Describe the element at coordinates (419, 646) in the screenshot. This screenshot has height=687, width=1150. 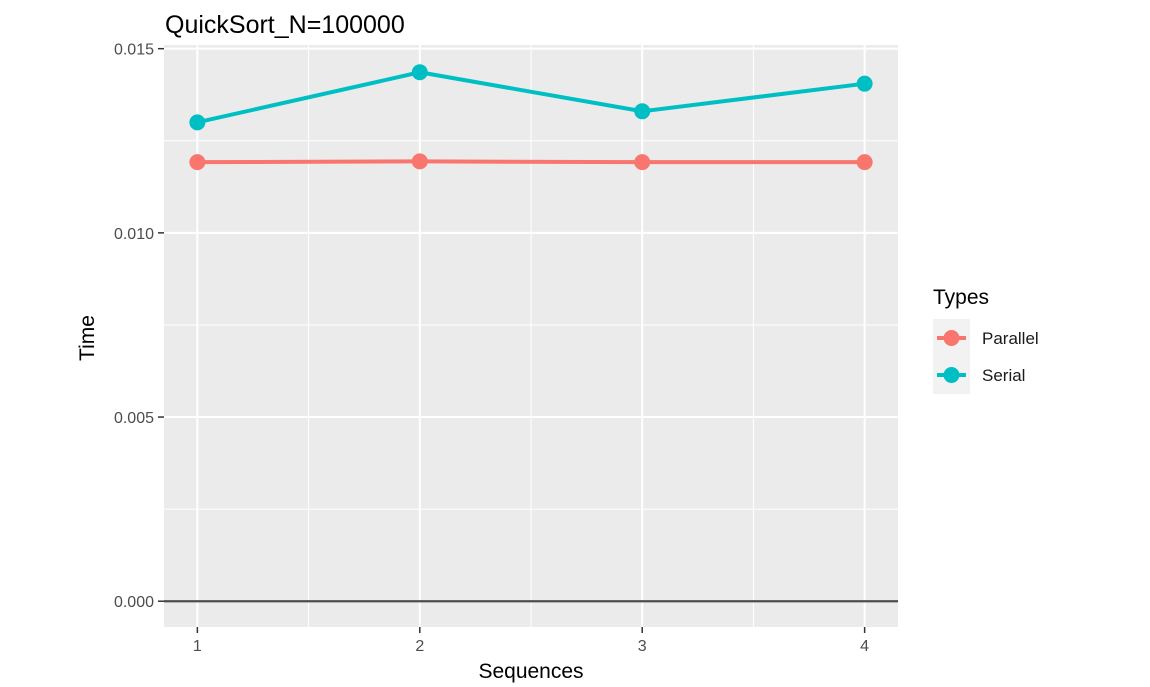
I see `x-tick-label: 2` at that location.